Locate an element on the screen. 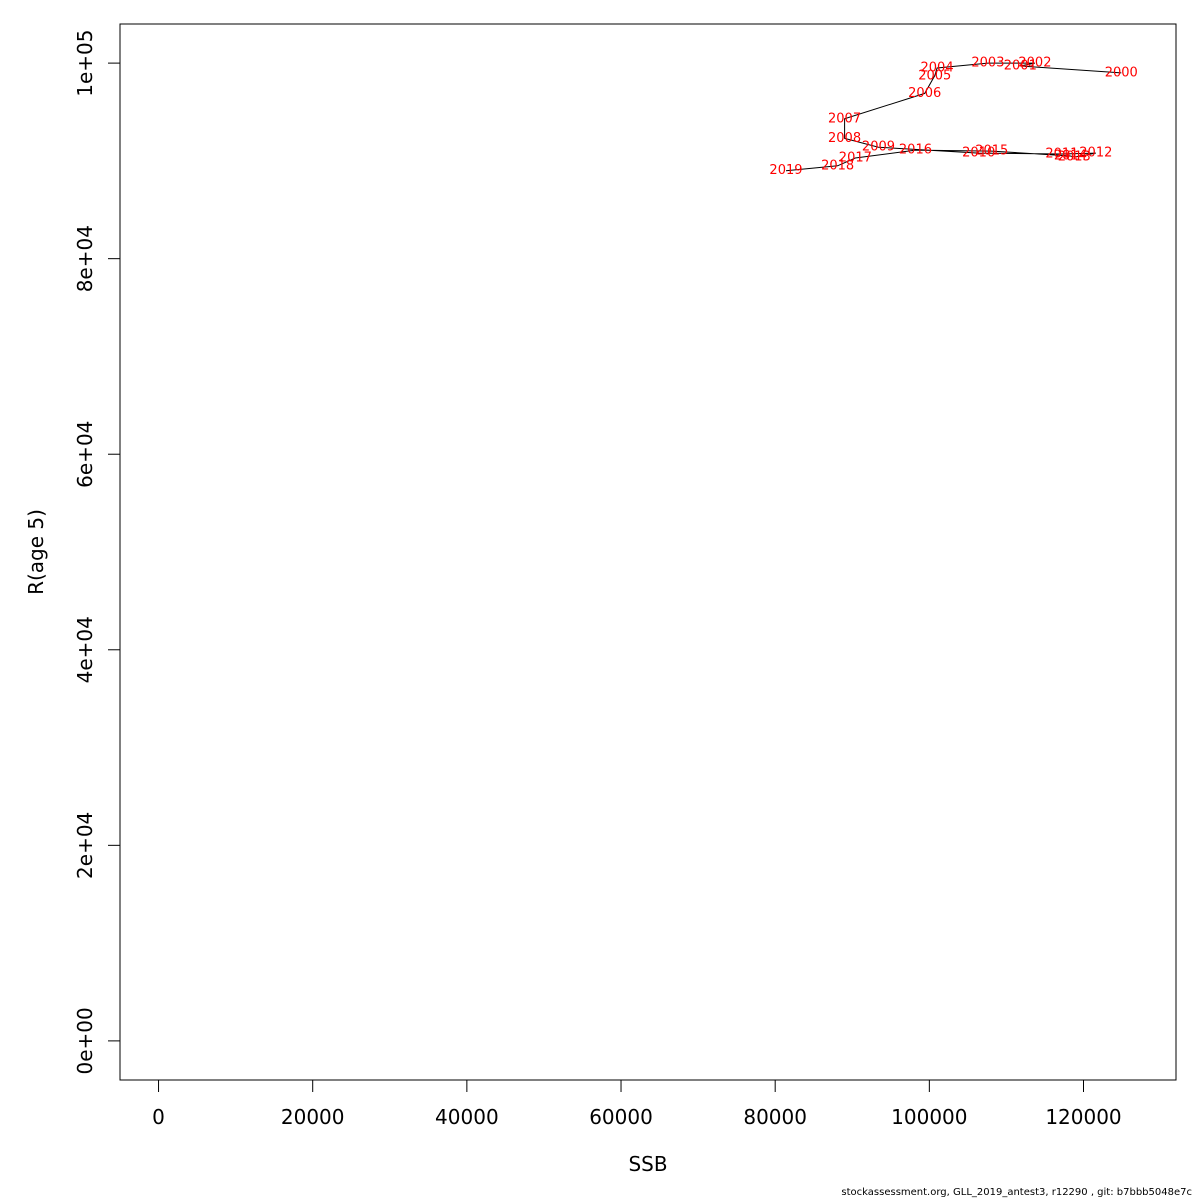  ssb-recruitment-path is located at coordinates (953, 117).